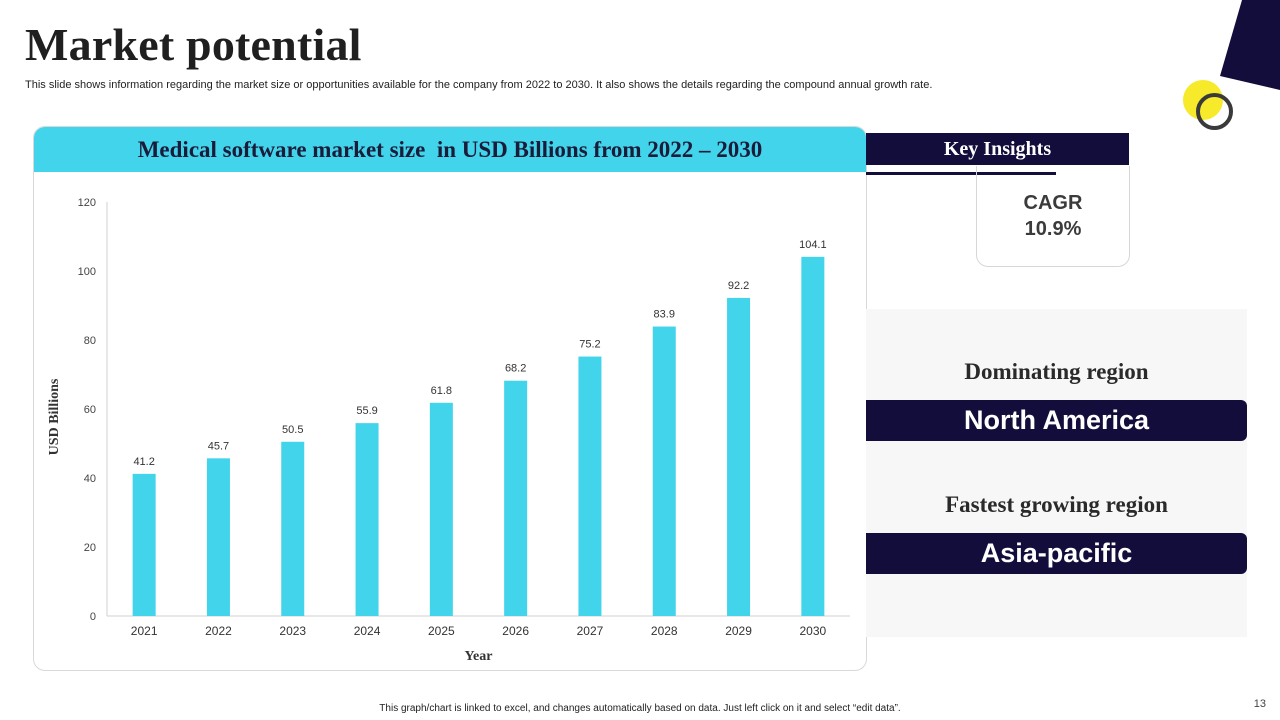 The width and height of the screenshot is (1280, 720). I want to click on data-label: 45.7, so click(218, 446).